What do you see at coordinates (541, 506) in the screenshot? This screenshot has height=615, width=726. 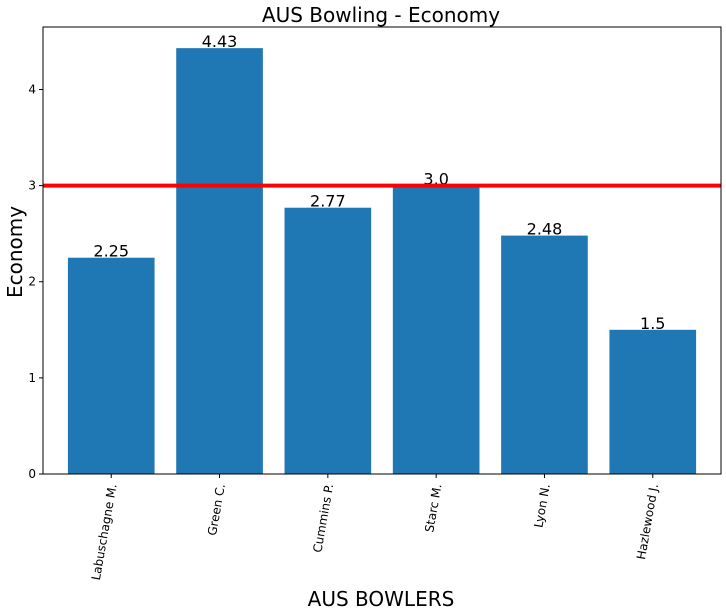 I see `x-tick-label: Lyon N.` at bounding box center [541, 506].